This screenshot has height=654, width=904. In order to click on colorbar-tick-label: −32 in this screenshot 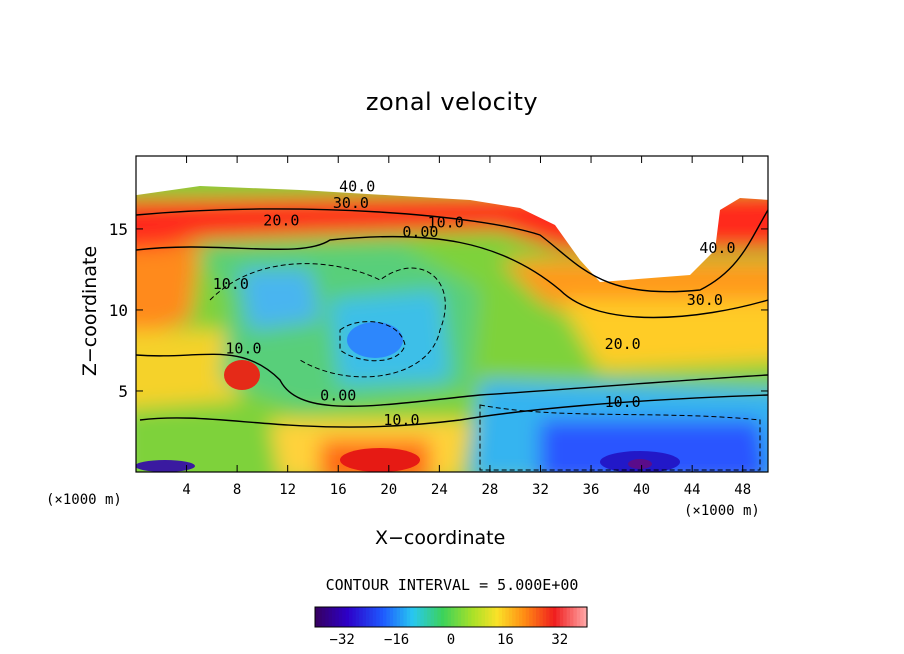, I will do `click(342, 640)`.